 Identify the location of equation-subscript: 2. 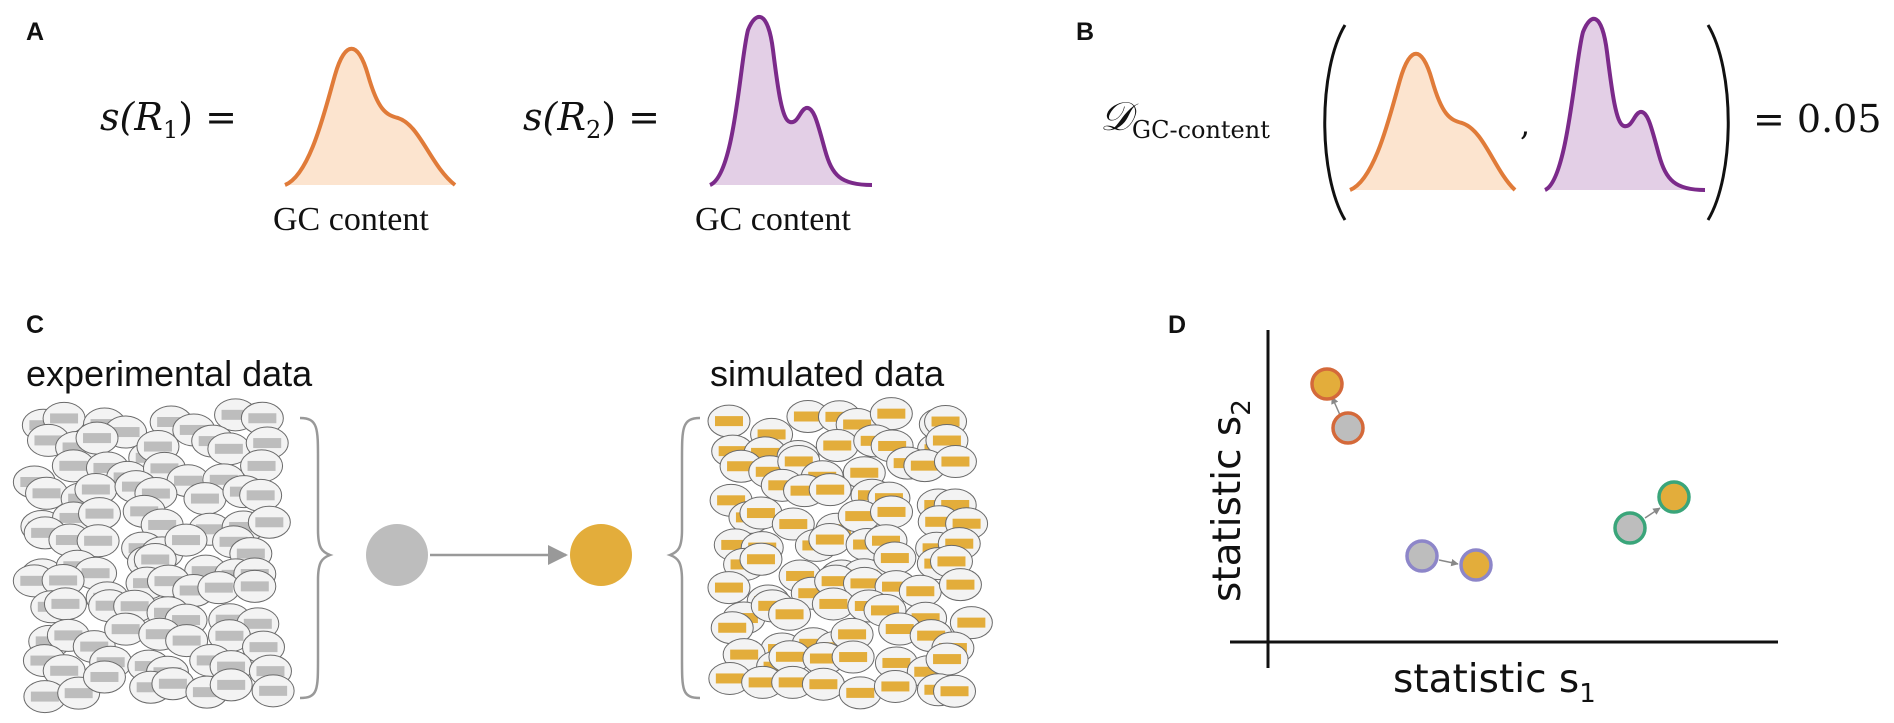
(593, 130).